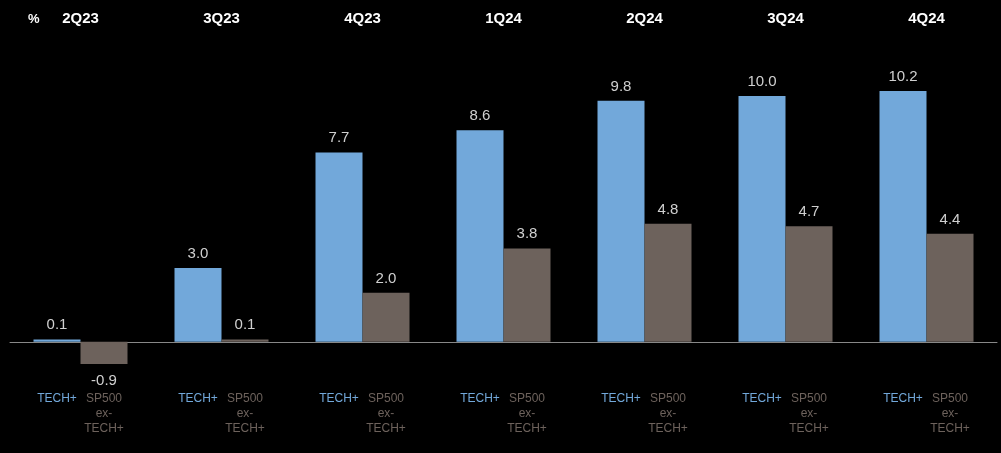  Describe the element at coordinates (104, 379) in the screenshot. I see `data-label: -0.9` at that location.